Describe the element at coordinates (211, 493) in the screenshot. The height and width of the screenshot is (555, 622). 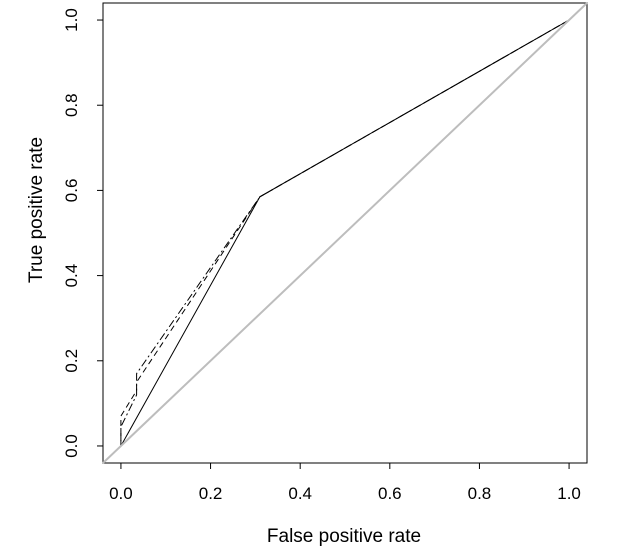
I see `x-tick-label: 0.2` at that location.